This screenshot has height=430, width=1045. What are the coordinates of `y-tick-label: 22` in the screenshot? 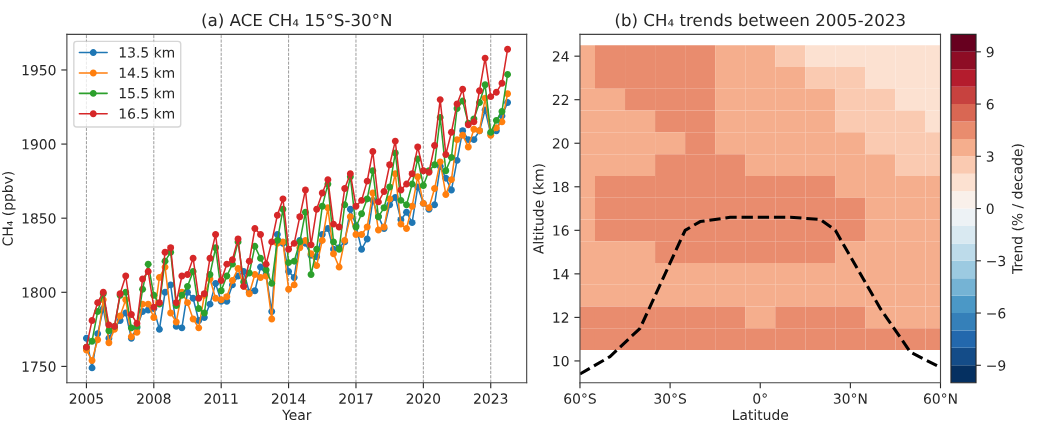 It's located at (560, 99).